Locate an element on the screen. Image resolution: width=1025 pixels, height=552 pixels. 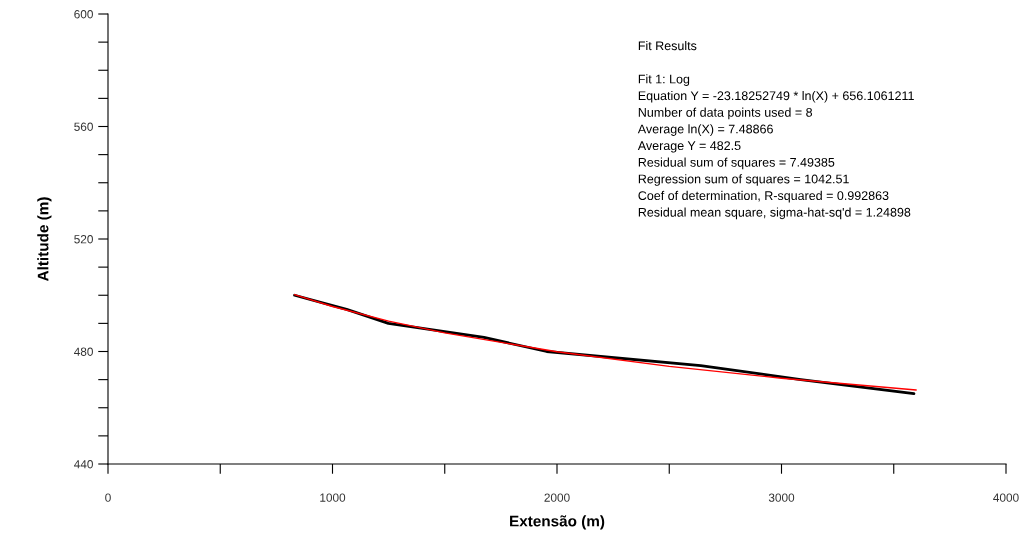
annotation: Regression sum of squares = 1042.51 is located at coordinates (743, 180).